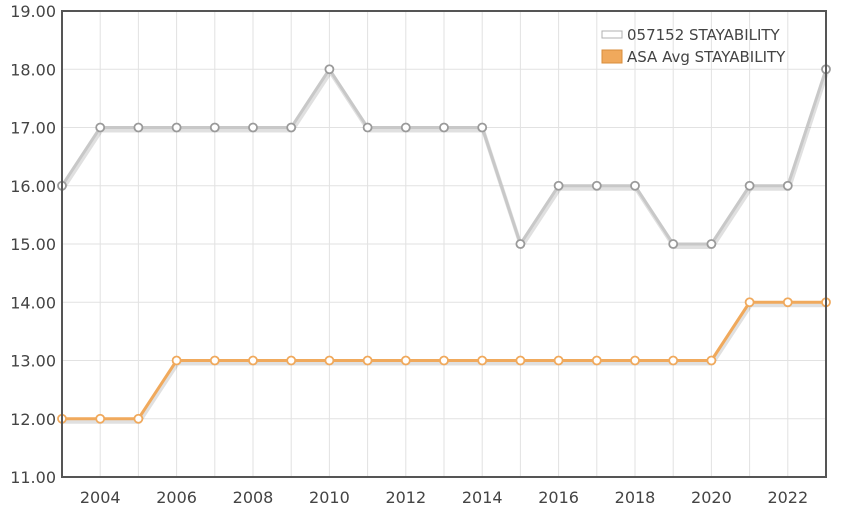 The height and width of the screenshot is (507, 842). What do you see at coordinates (33, 186) in the screenshot?
I see `y-tick-label: 16.00` at bounding box center [33, 186].